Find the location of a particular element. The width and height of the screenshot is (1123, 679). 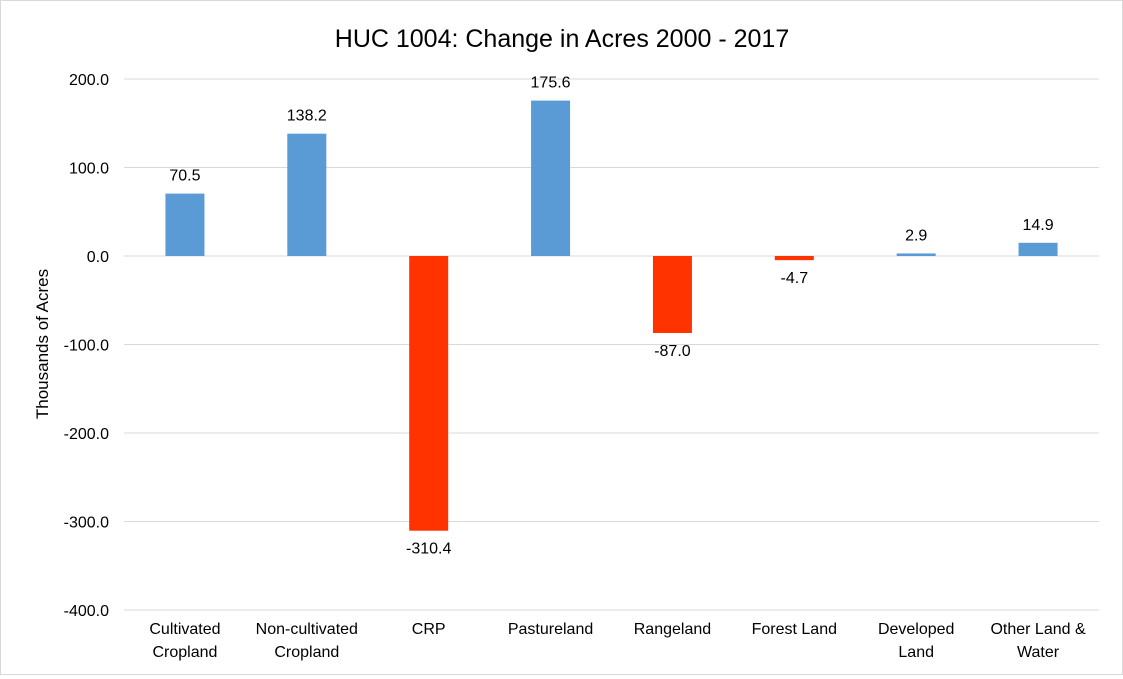

data-label: 2.9 is located at coordinates (916, 235).